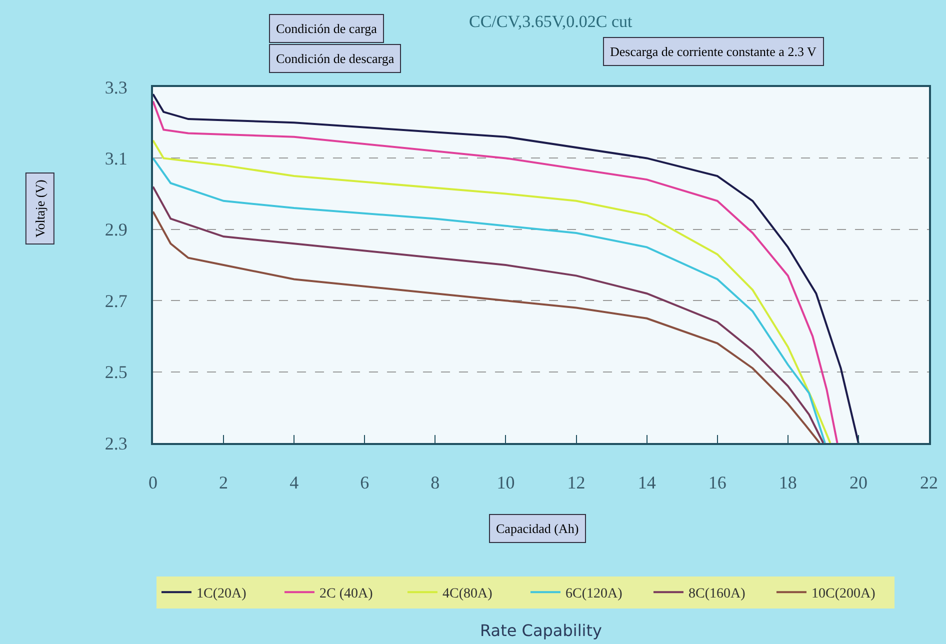 The width and height of the screenshot is (946, 644). I want to click on y-tick-label: 3.3, so click(116, 87).